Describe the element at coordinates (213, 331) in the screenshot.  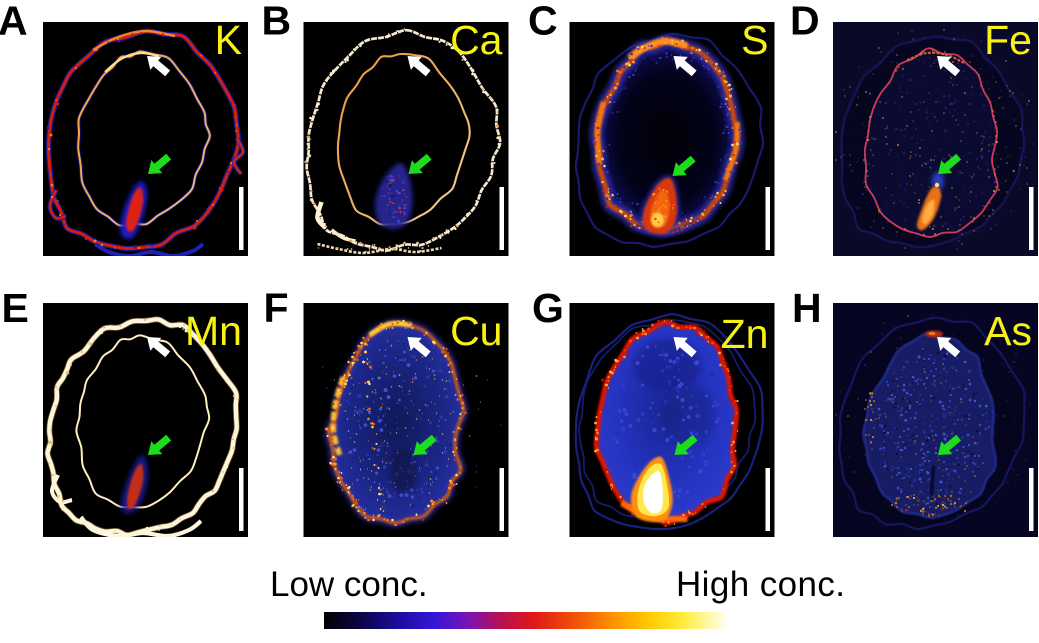
I see `svg-text: Mn` at that location.